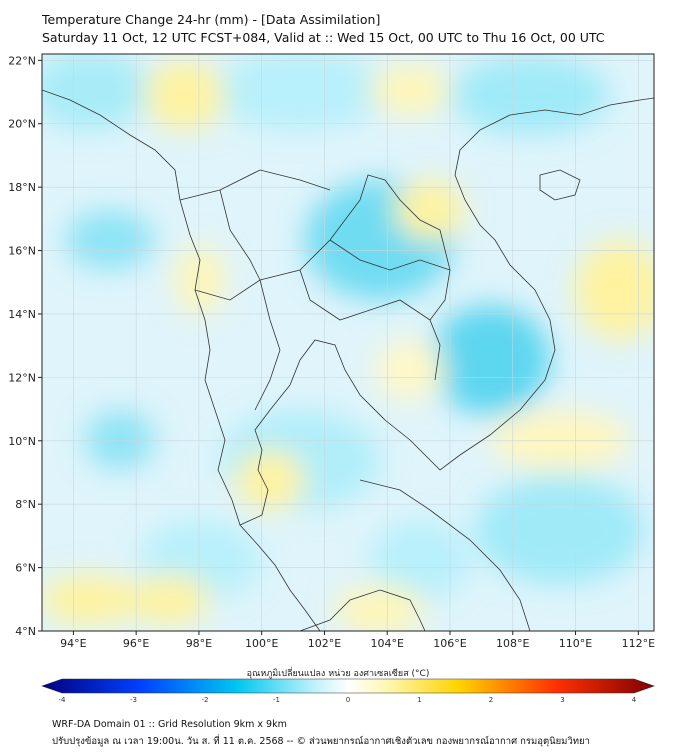  I want to click on lon-tick-label: 98°E, so click(199, 643).